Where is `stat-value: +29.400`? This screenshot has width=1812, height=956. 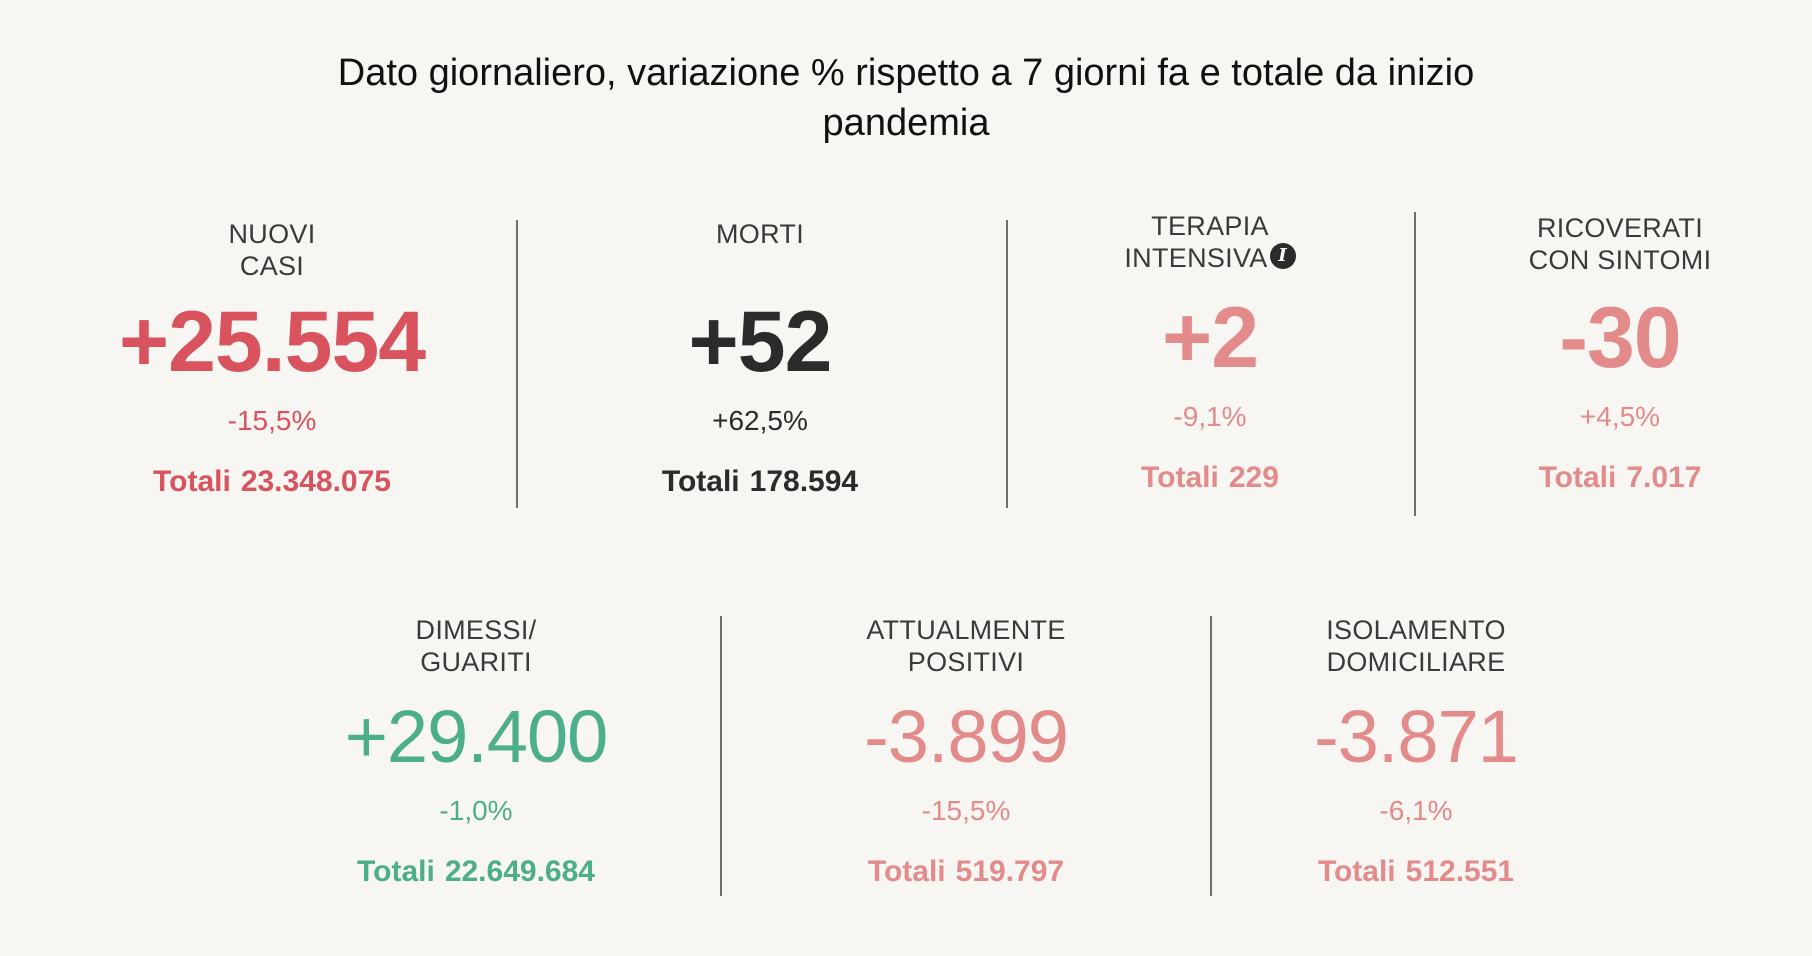 stat-value: +29.400 is located at coordinates (476, 736).